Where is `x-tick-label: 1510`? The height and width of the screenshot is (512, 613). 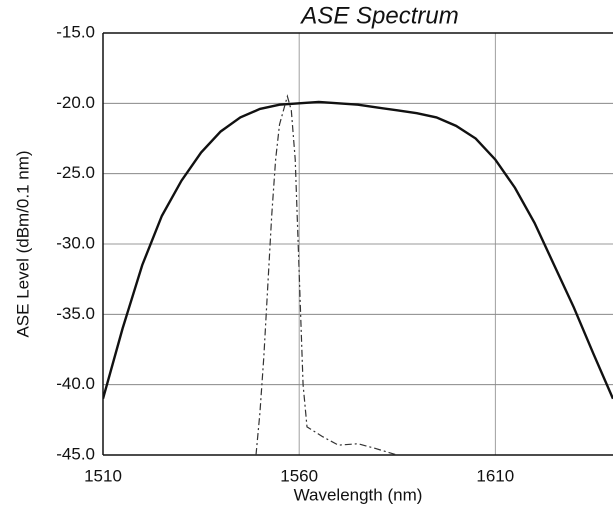 x-tick-label: 1510 is located at coordinates (103, 475).